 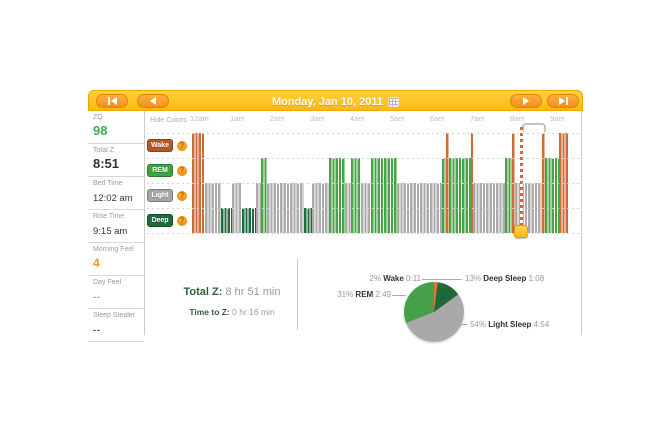 What do you see at coordinates (97, 297) in the screenshot?
I see `sidebar-value-day-feel: --` at bounding box center [97, 297].